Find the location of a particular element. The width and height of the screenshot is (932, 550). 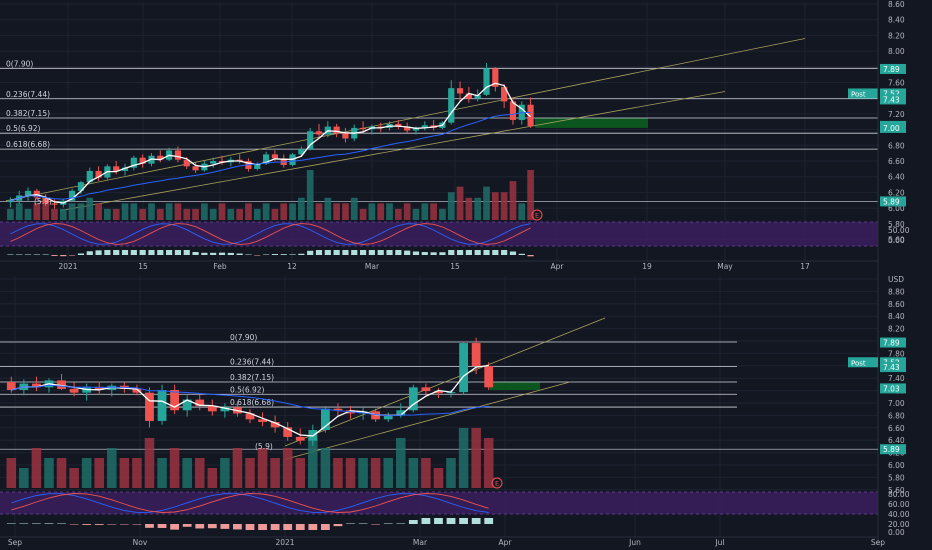

time-tick-label: 17 is located at coordinates (805, 266).